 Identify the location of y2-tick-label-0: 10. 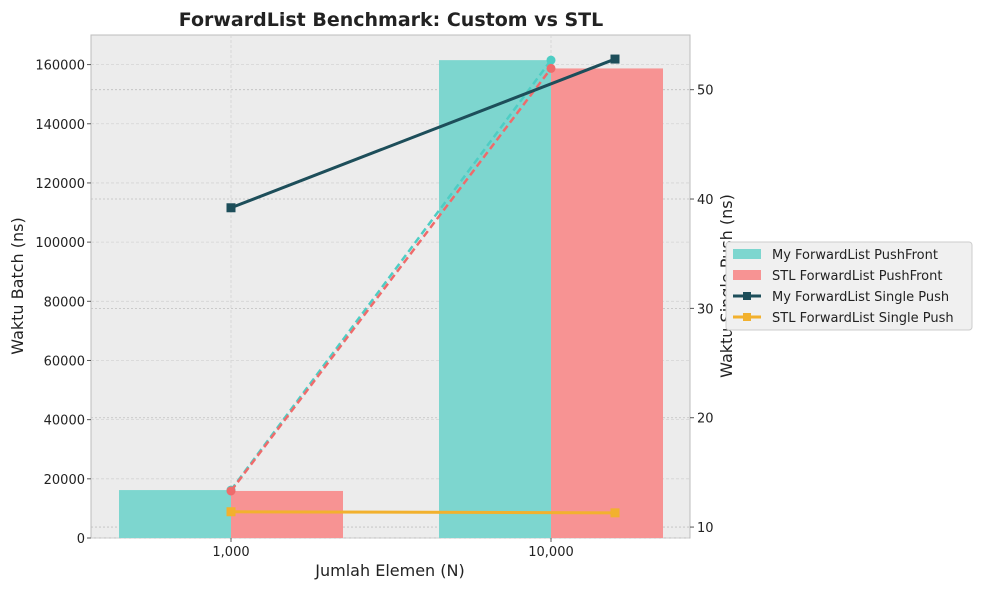
(705, 528).